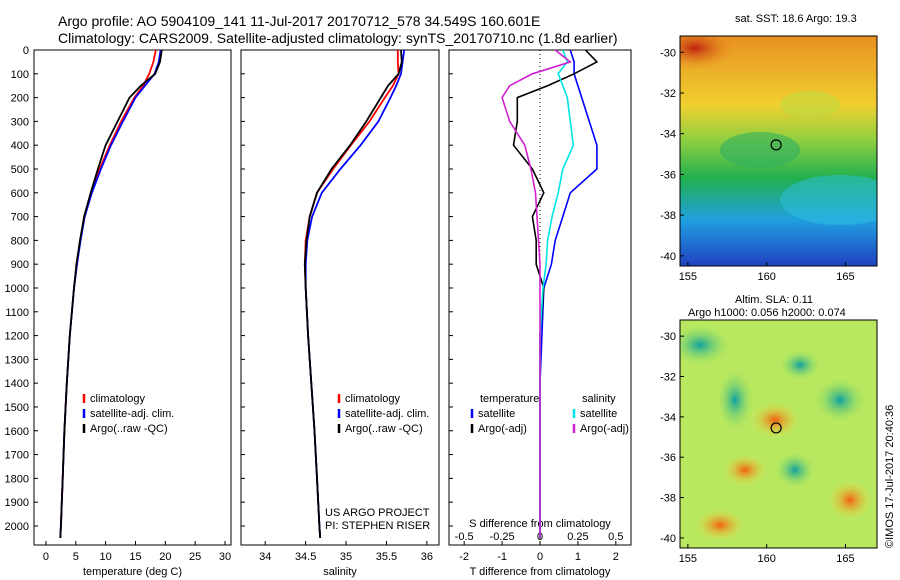 The width and height of the screenshot is (900, 580). Describe the element at coordinates (132, 414) in the screenshot. I see `legend-label: satellite-adj. clim.` at that location.